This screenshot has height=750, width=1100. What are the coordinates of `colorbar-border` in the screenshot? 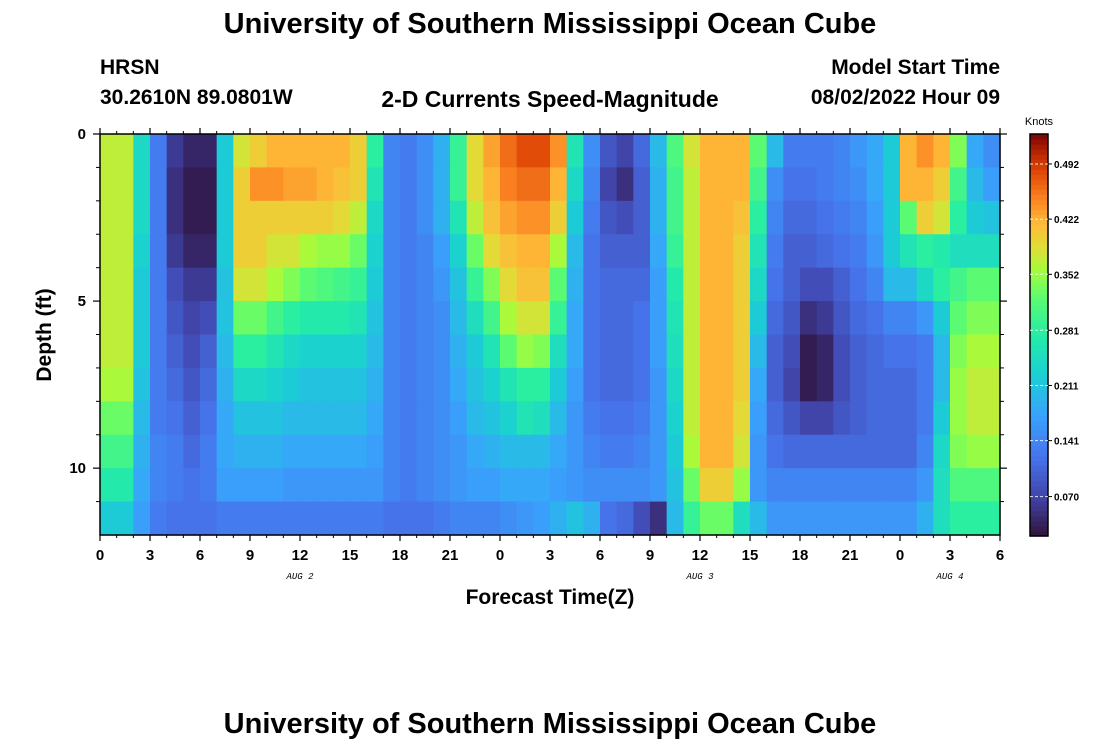 It's located at (1039, 335).